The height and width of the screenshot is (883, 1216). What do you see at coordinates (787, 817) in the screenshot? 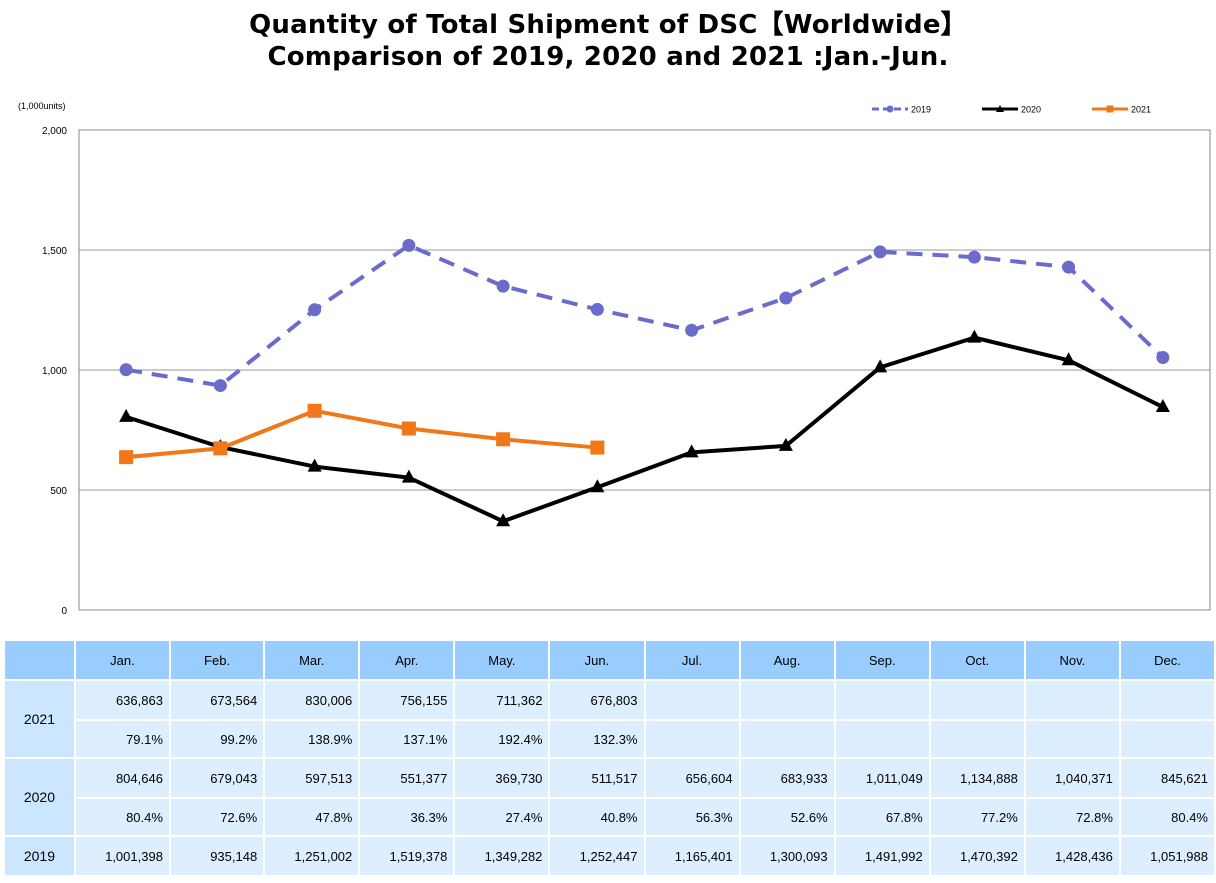
I see `ratio-cell: 52.6%` at bounding box center [787, 817].